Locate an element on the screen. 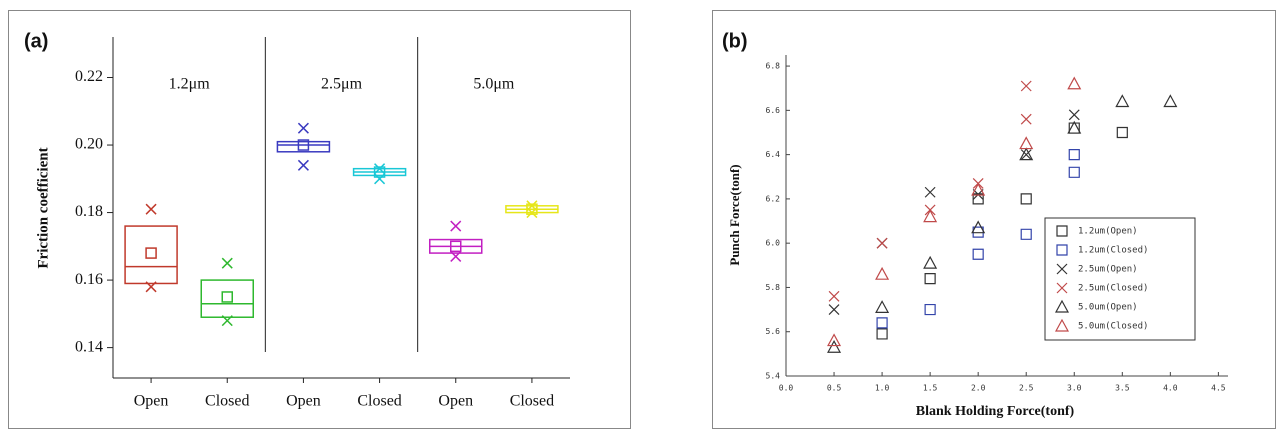 The width and height of the screenshot is (1281, 432). y-axis-label: Friction coefficient is located at coordinates (43, 207).